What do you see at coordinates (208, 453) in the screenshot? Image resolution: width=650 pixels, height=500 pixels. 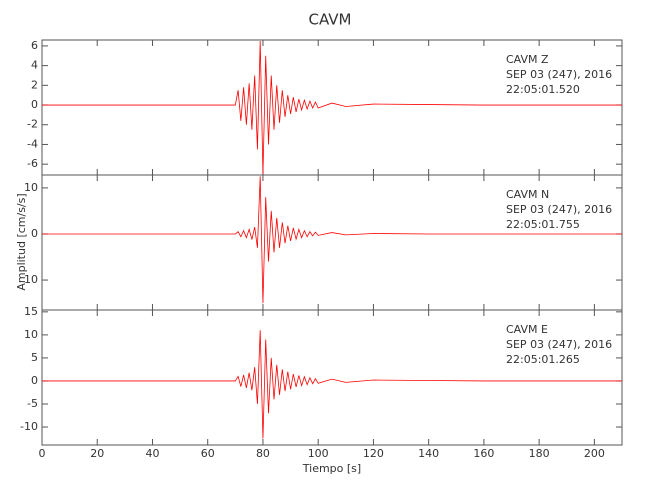 I see `x-tick-label: 60` at bounding box center [208, 453].